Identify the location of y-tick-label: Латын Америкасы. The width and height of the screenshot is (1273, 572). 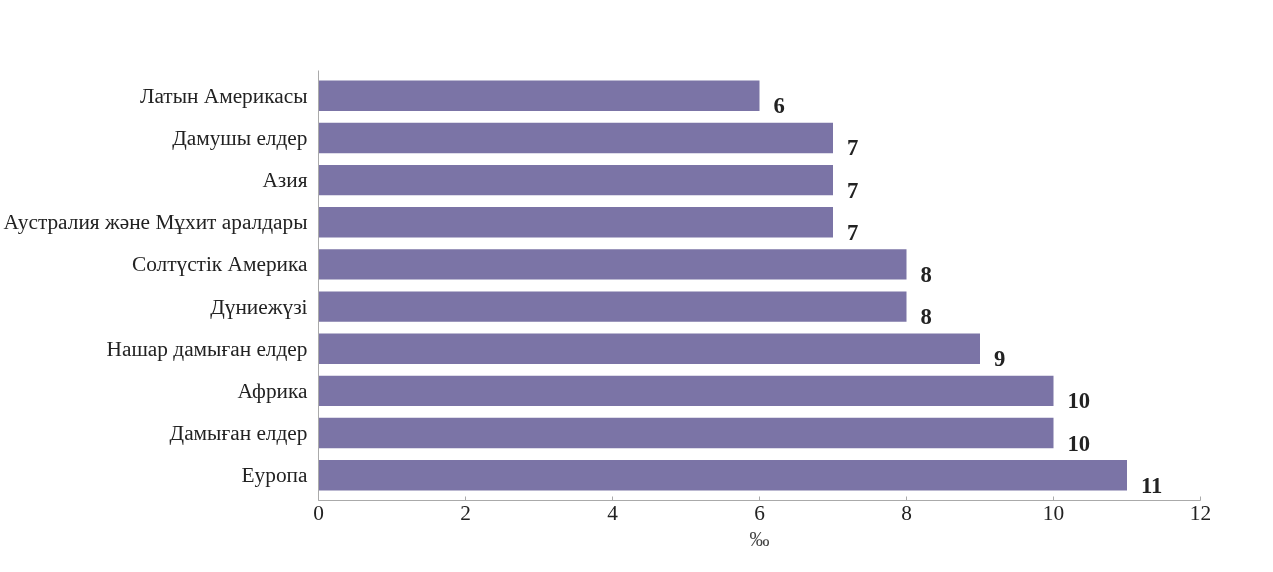
(223, 95).